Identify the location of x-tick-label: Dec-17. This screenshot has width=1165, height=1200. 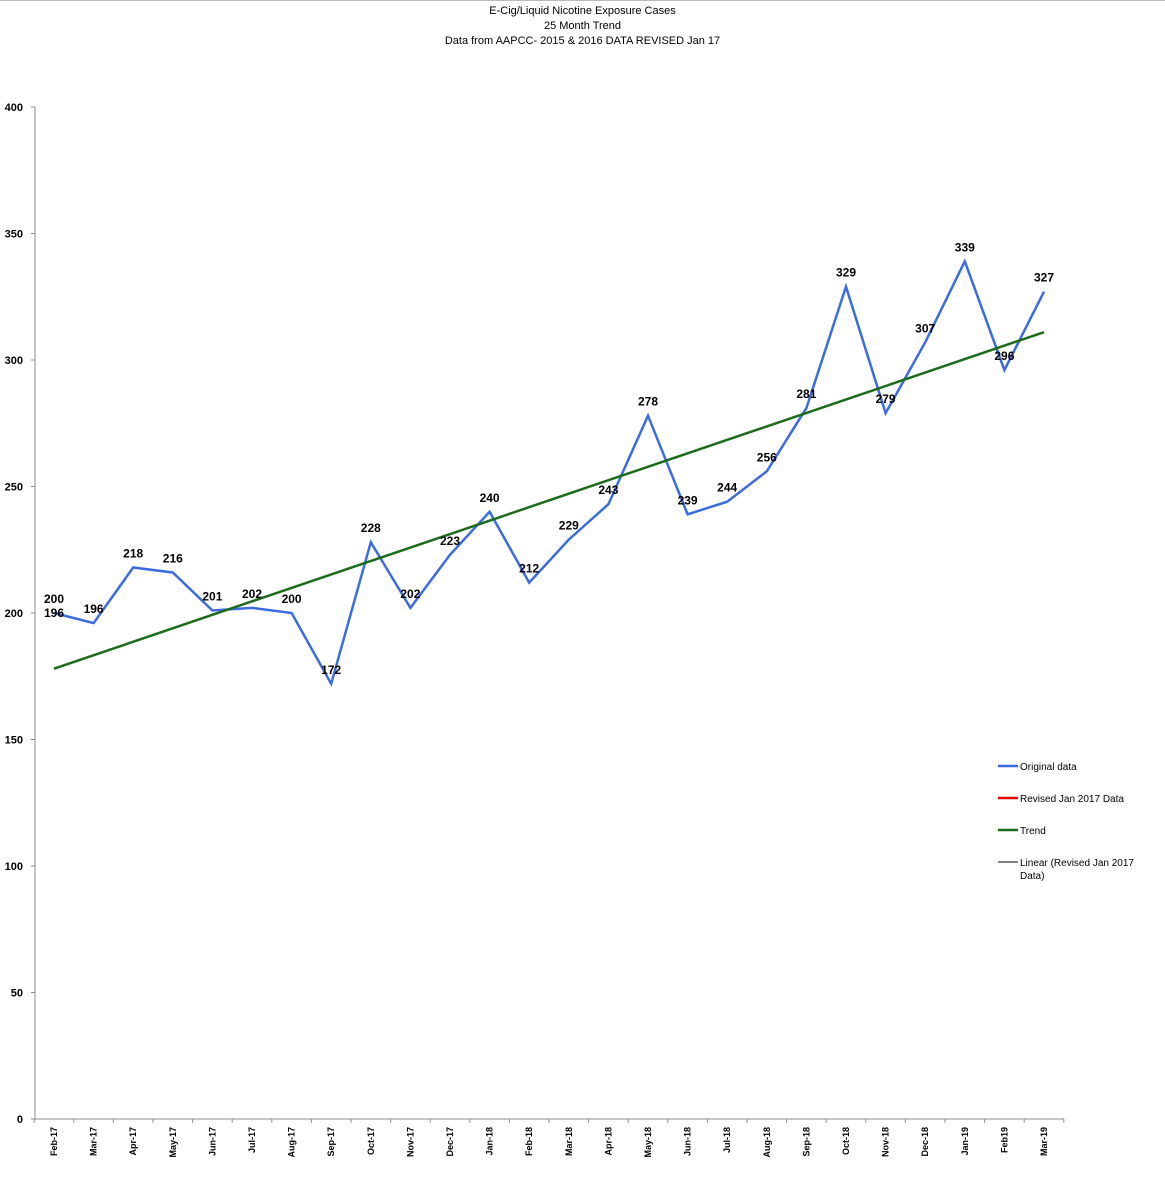
(450, 1142).